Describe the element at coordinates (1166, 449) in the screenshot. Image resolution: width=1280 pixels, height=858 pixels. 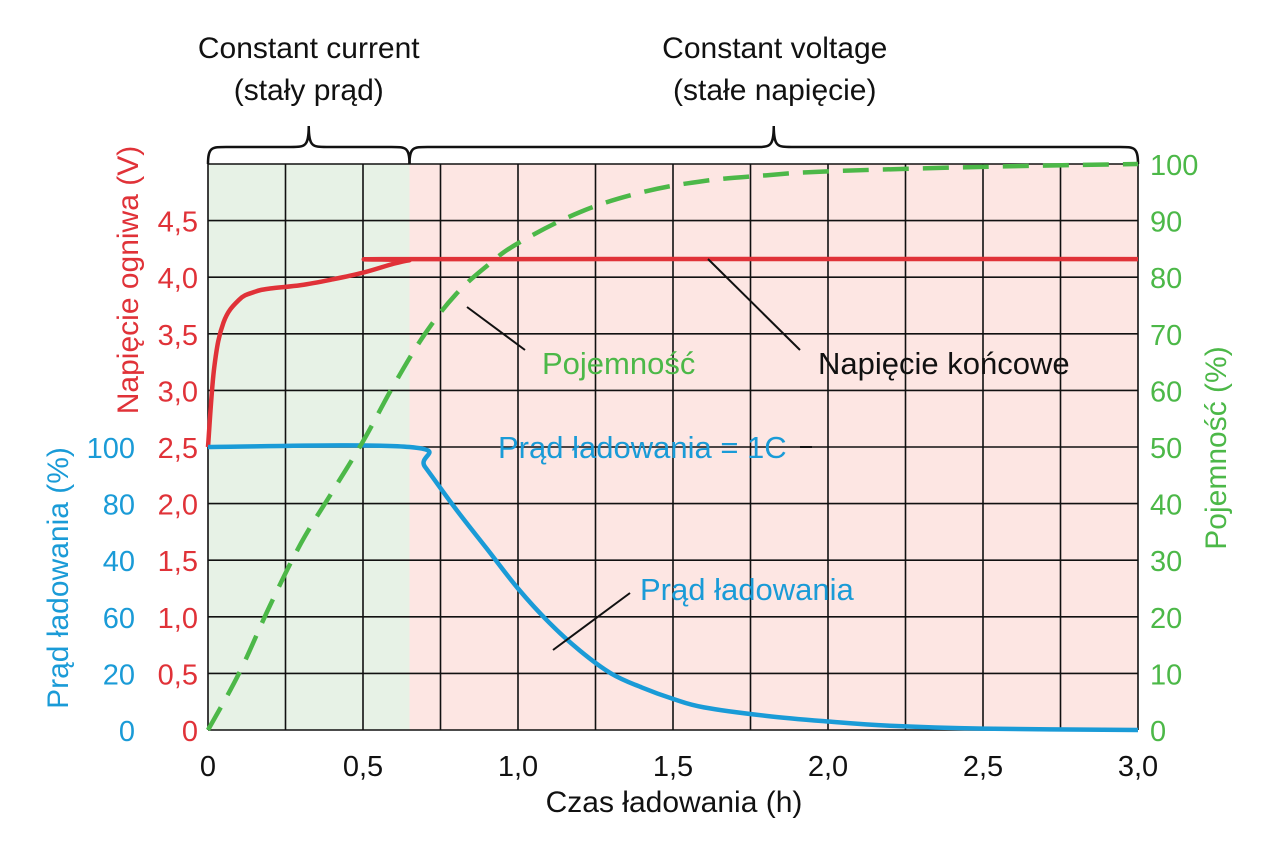
I see `capacity-tick-label: 50` at that location.